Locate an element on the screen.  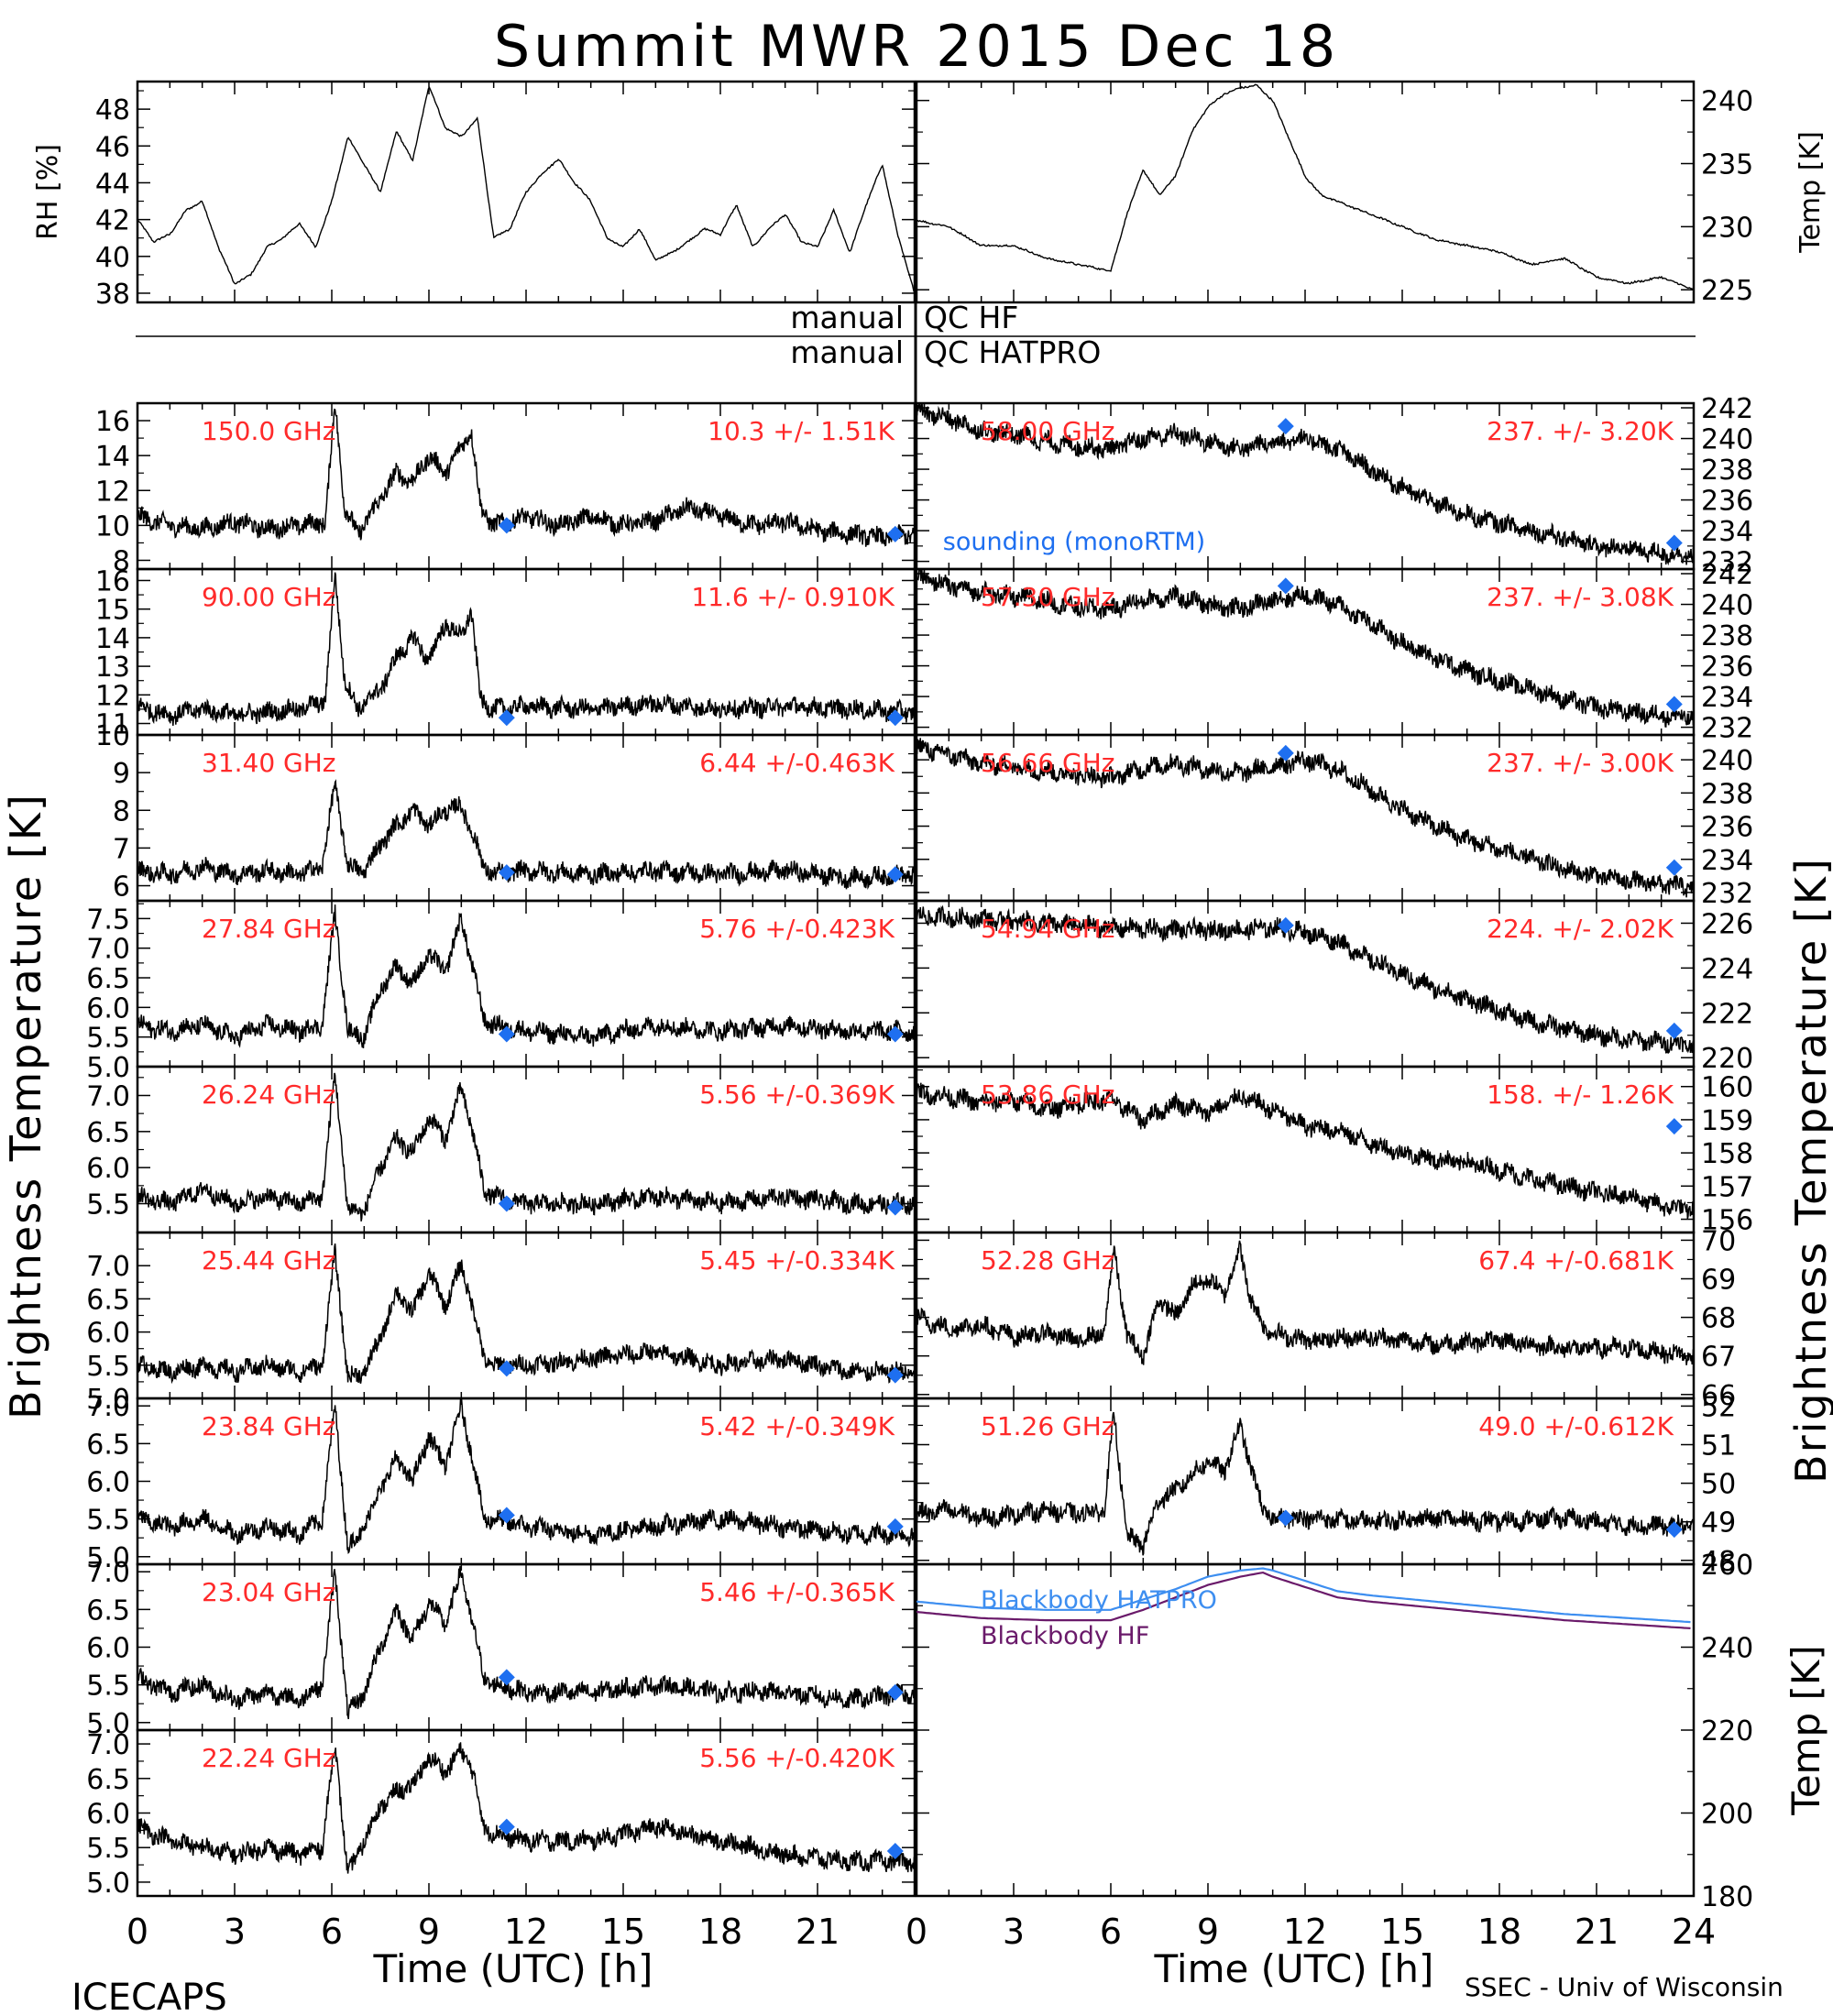
y-tick-label: 156 is located at coordinates (1727, 1221).